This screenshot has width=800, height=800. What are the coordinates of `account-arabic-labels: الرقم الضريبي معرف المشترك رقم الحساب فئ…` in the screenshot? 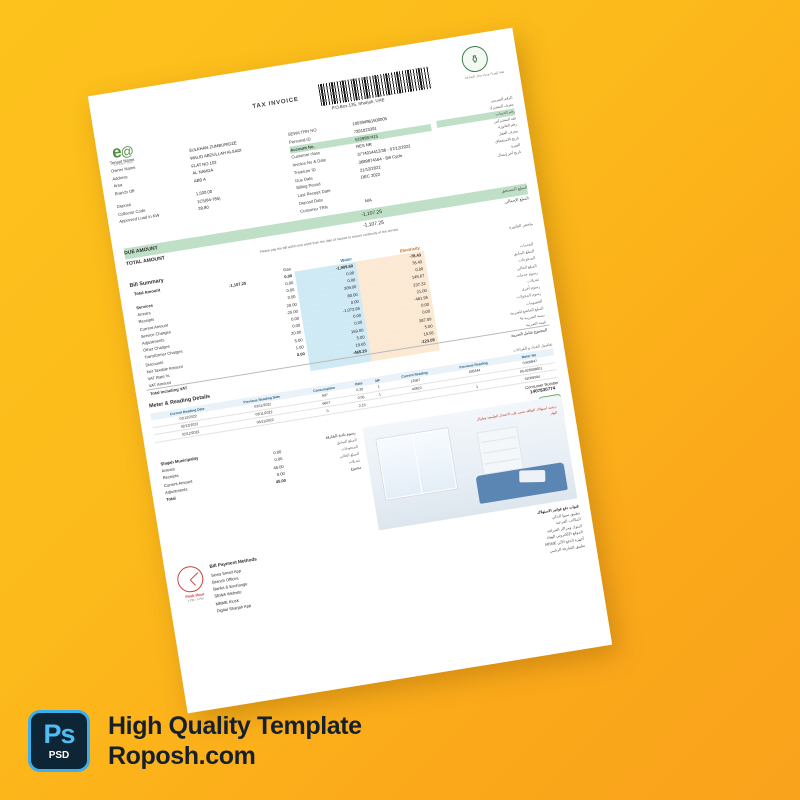 It's located at (480, 143).